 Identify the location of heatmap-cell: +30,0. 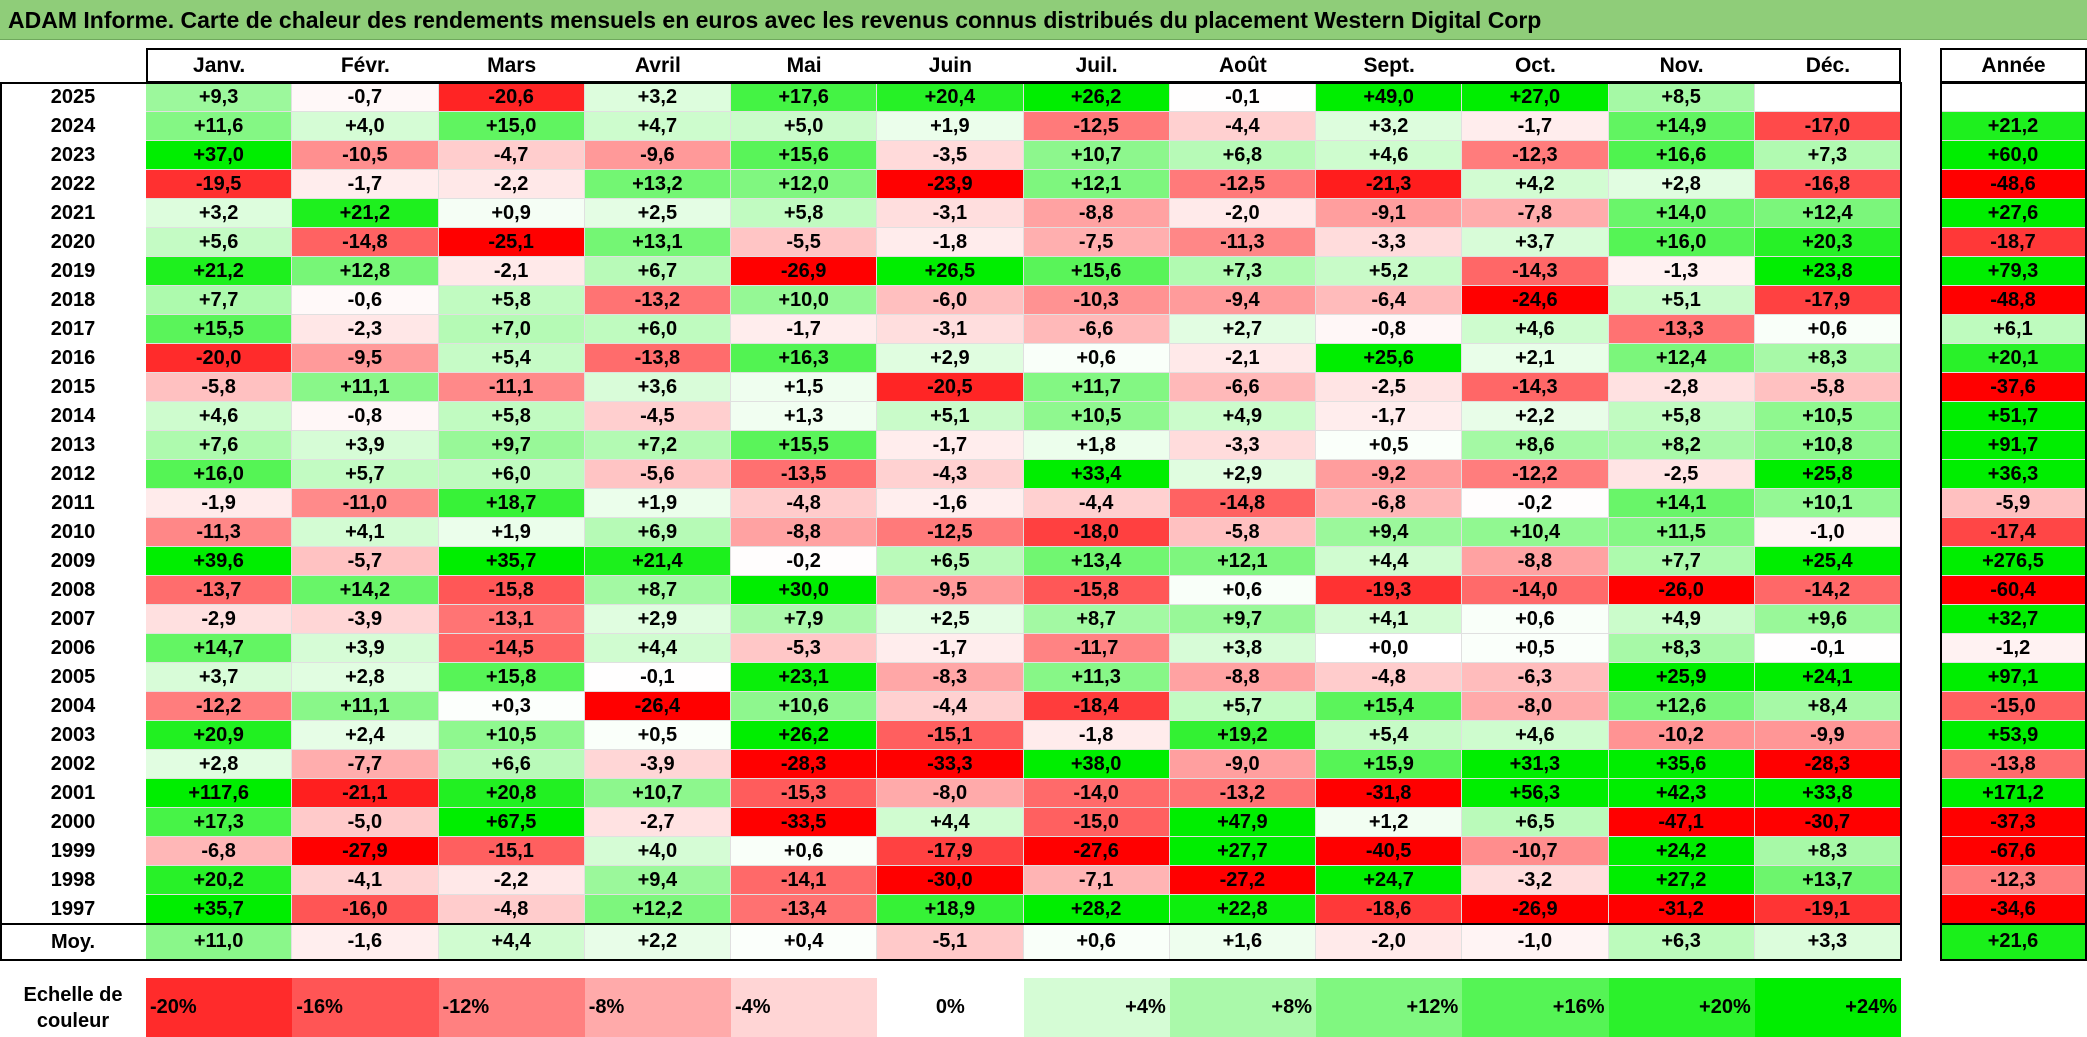
(804, 590).